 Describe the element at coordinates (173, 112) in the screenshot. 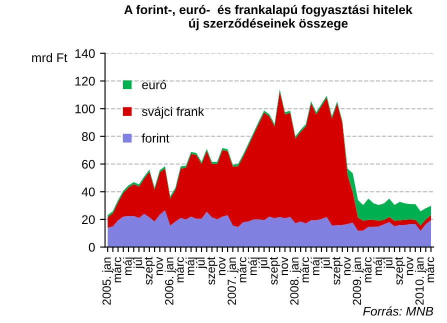

I see `legend-label: svájci frank` at that location.